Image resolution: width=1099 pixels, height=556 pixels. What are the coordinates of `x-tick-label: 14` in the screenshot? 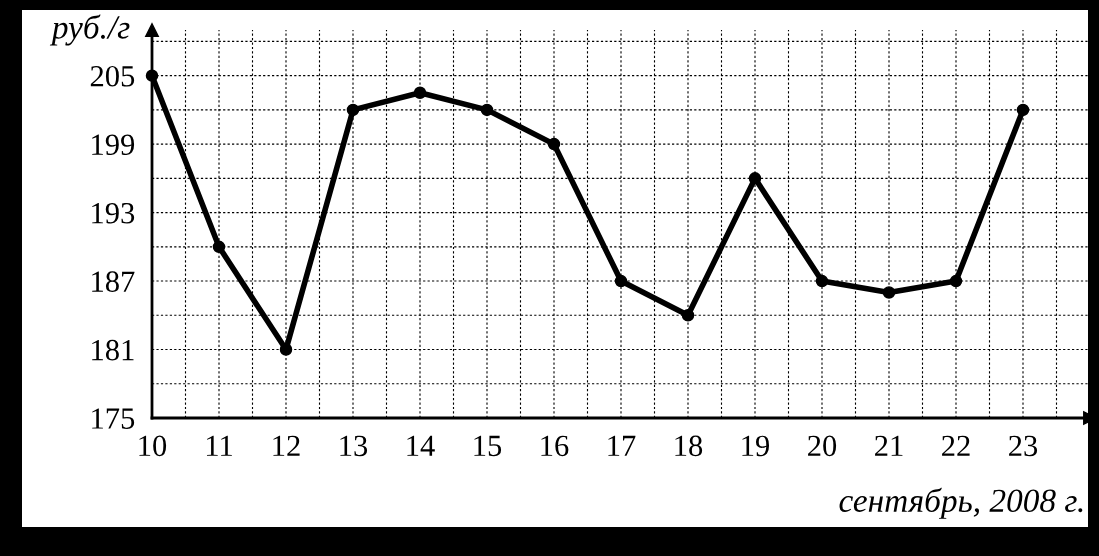 It's located at (421, 445).